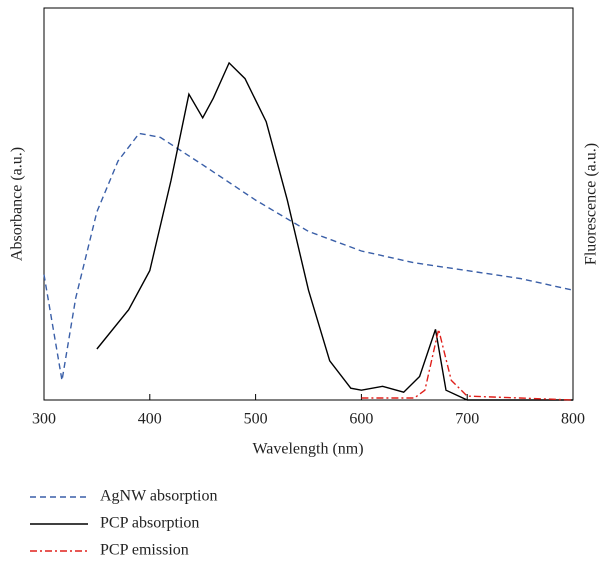 This screenshot has height=566, width=602. Describe the element at coordinates (361, 419) in the screenshot. I see `x-tick-label: 600` at that location.